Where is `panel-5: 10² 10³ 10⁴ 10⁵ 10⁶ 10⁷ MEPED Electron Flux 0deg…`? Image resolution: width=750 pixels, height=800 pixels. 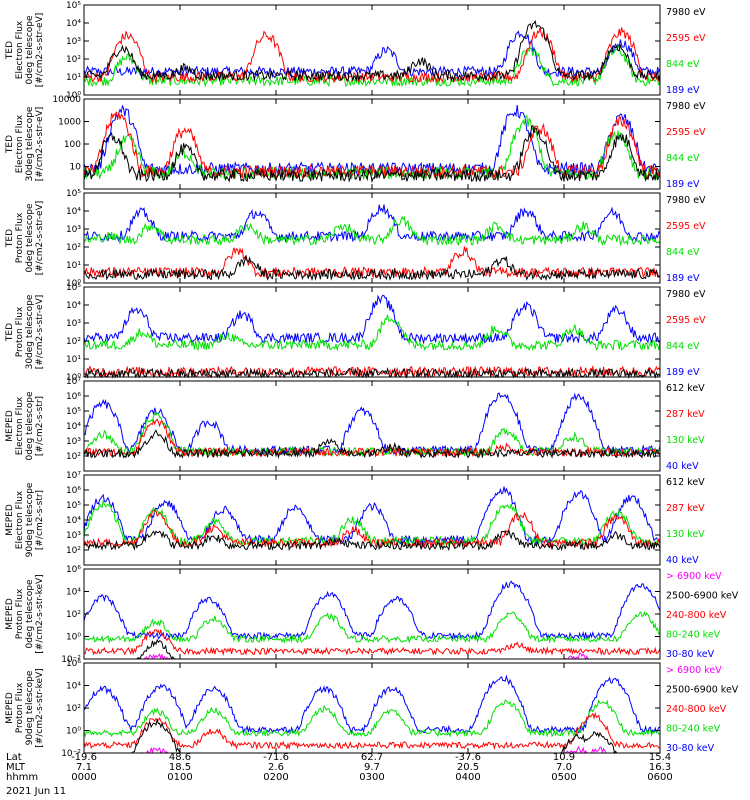 panel-5: 10² 10³ 10⁴ 10⁵ 10⁶ 10⁷ MEPED Electron Flux 0deg… is located at coordinates (355, 424).